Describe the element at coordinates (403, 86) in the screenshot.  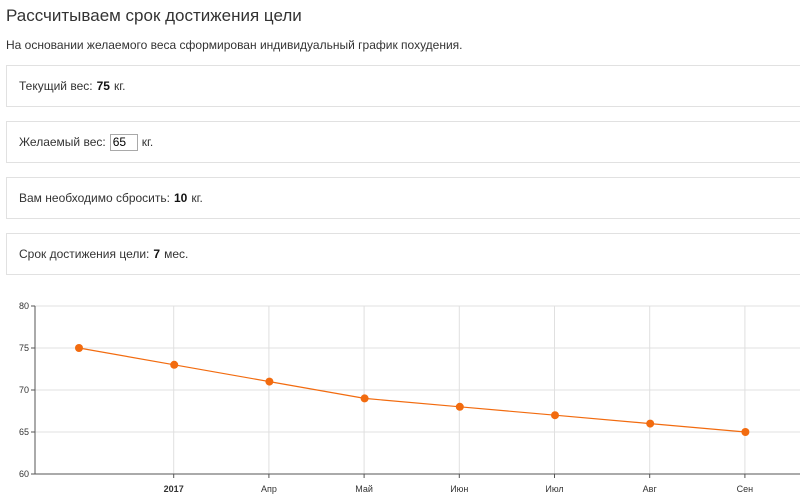
I see `current-weight-box: Текущий вес: 75 кг.` at that location.